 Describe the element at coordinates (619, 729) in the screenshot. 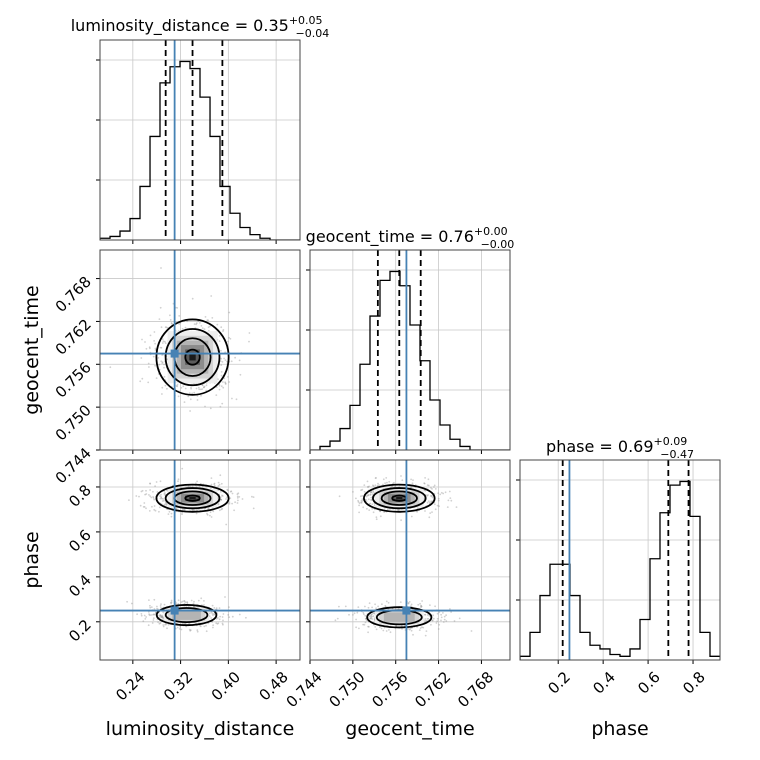

I see `xlabel-phase: phase` at that location.